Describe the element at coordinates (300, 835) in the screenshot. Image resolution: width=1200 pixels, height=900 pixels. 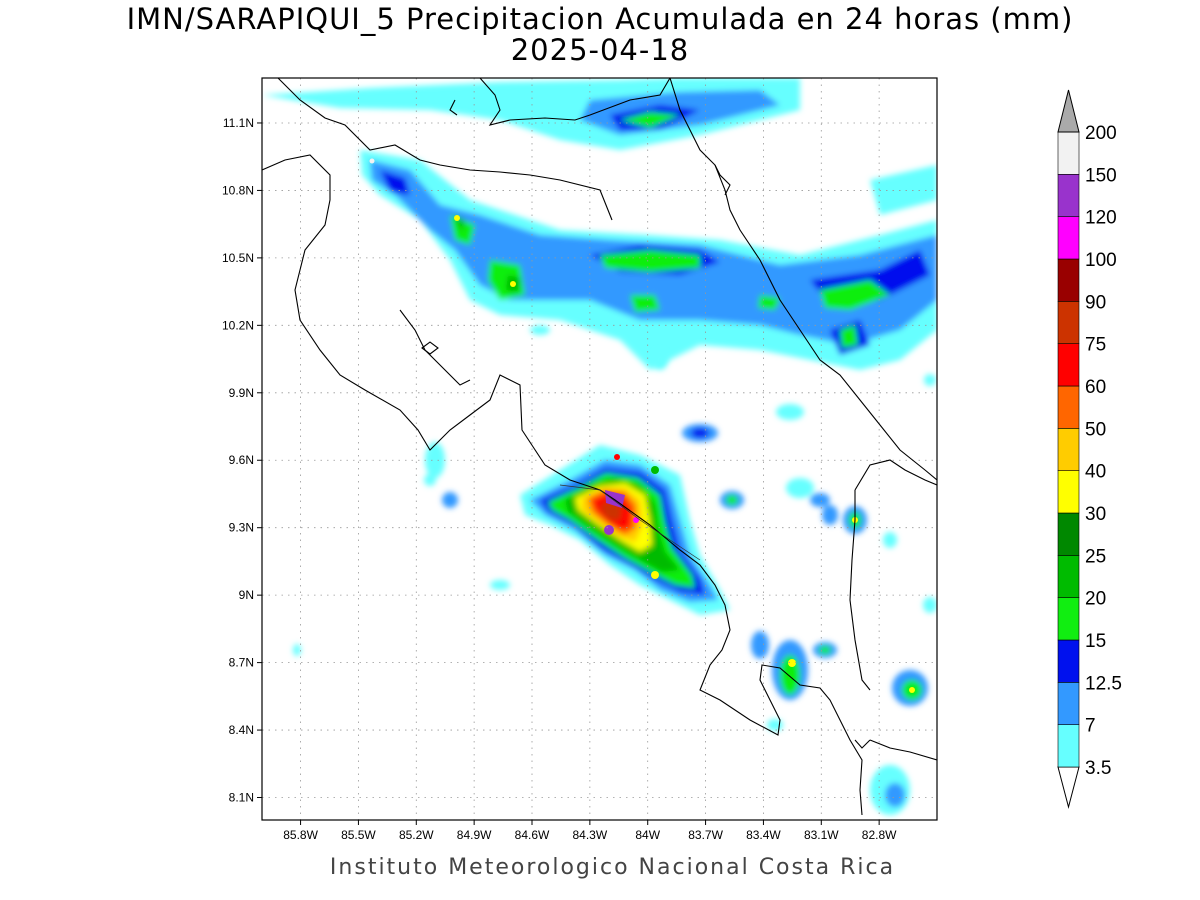
I see `lon-tick-label: 85.8W` at that location.